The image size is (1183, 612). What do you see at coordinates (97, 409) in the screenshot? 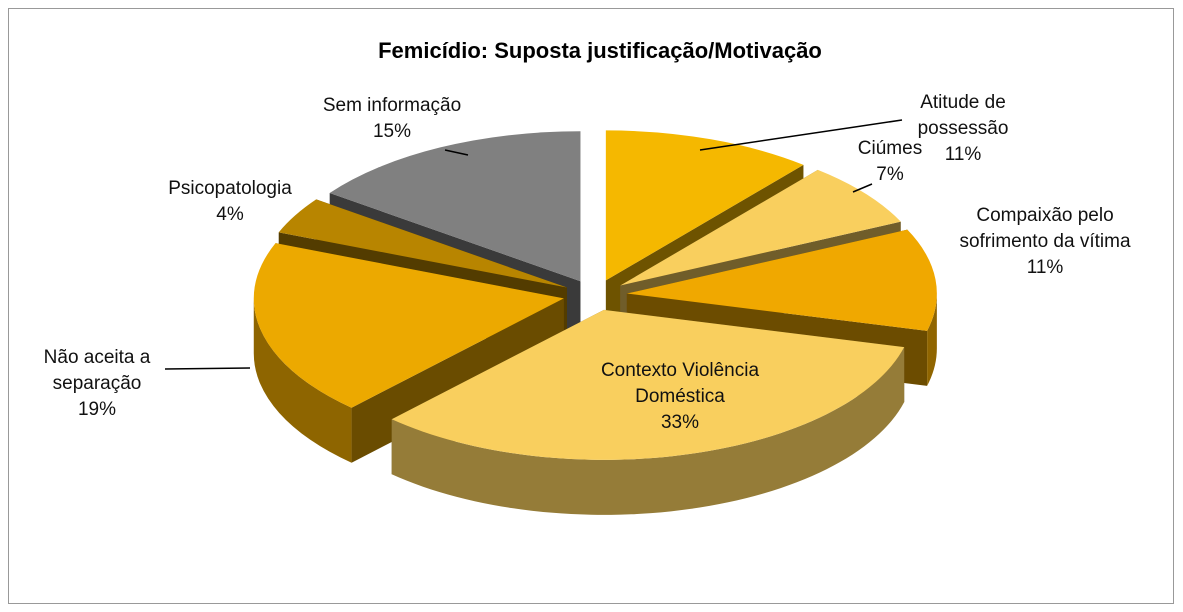
I see `label-value: 19%` at bounding box center [97, 409].